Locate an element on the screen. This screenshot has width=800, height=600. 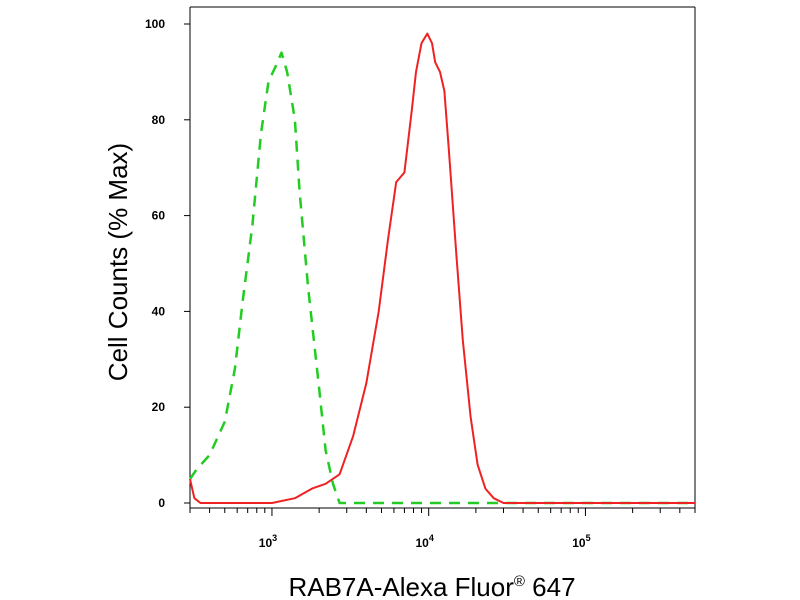
x-tick-label: 10³ is located at coordinates (268, 541).